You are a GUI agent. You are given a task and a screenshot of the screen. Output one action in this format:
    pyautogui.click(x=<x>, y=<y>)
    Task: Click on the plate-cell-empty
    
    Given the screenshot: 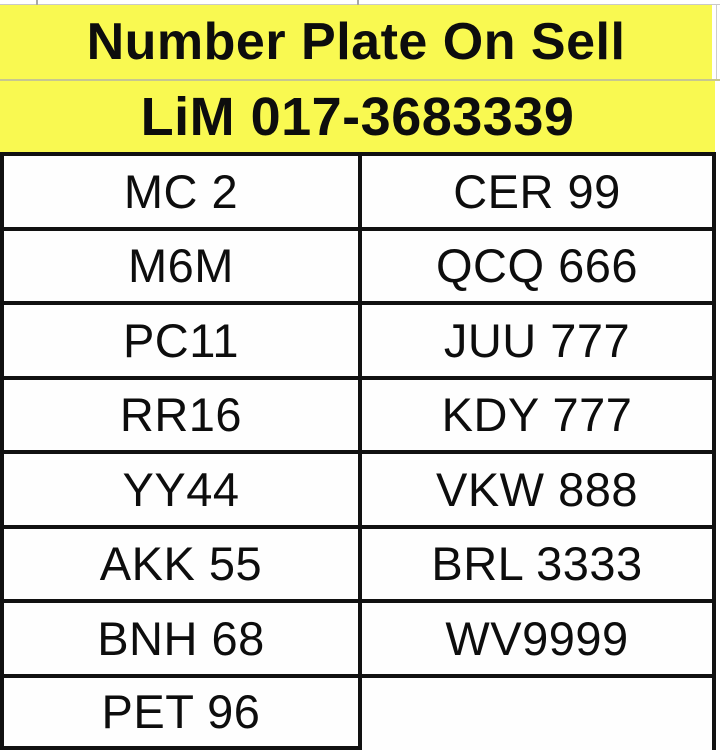 What is the action you would take?
    pyautogui.click(x=537, y=711)
    